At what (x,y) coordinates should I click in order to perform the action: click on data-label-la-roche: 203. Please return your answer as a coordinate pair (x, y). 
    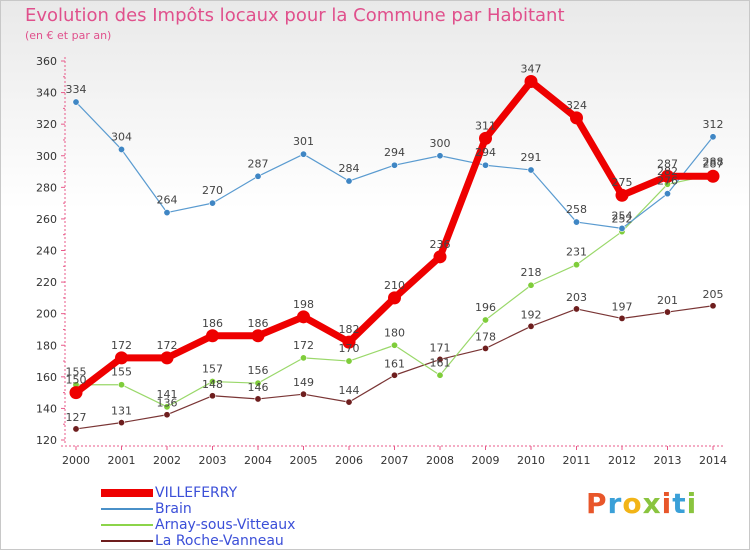
    Looking at the image, I should click on (576, 297).